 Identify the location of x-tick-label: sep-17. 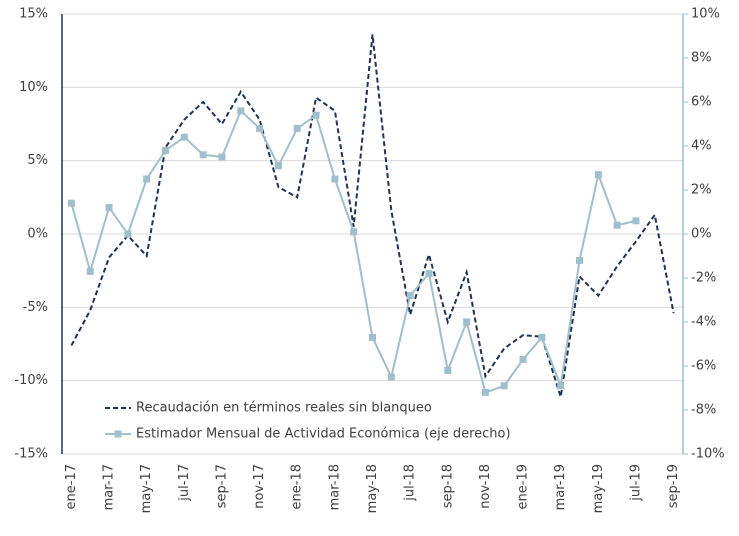
(221, 486).